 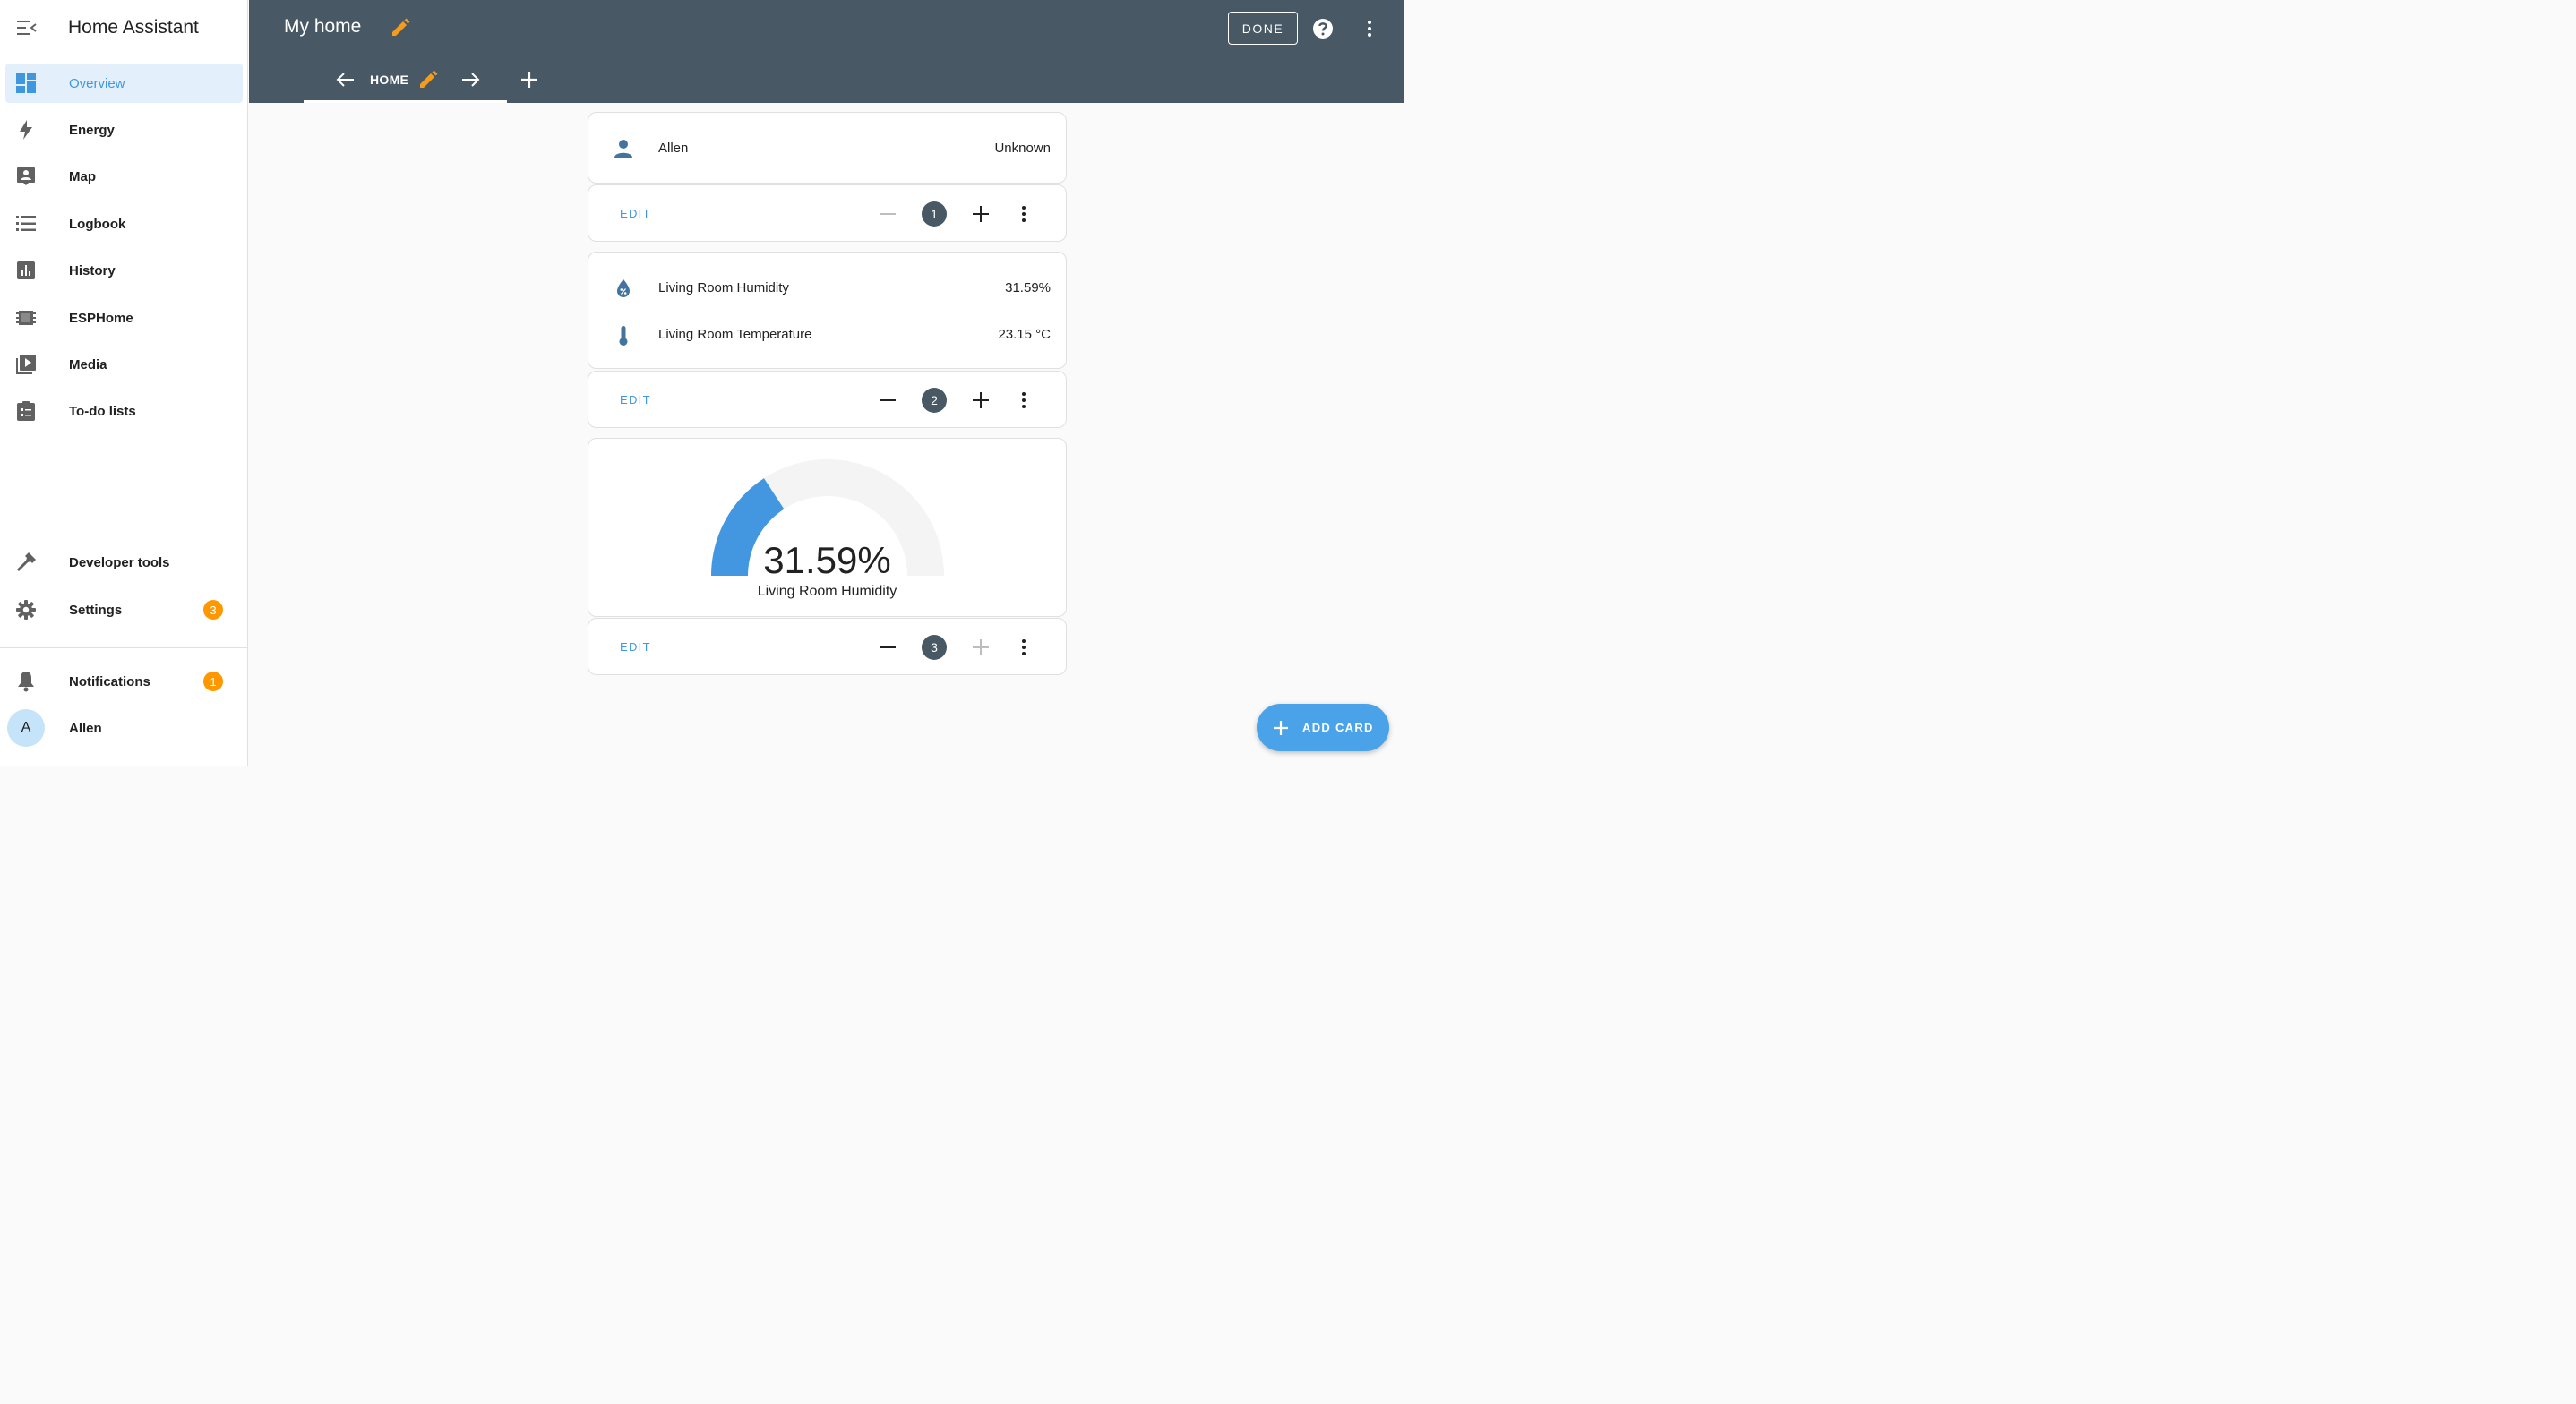 I want to click on move-view-right-icon, so click(x=470, y=80).